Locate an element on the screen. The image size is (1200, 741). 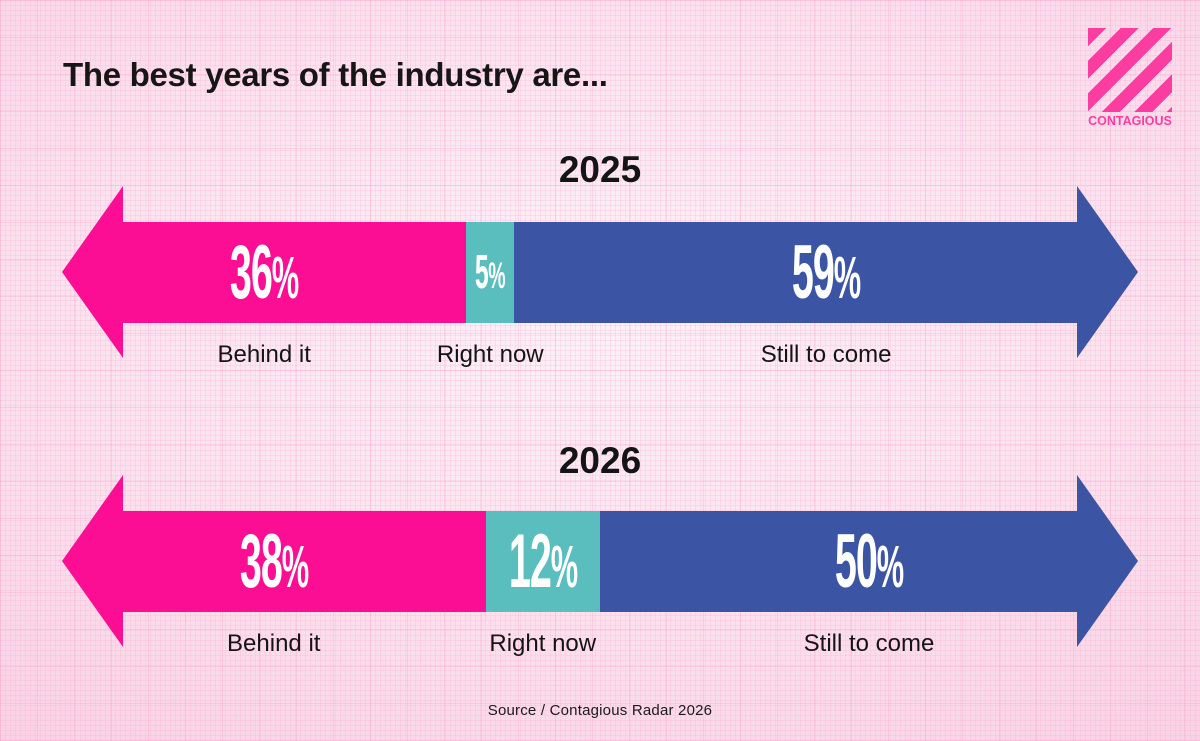
year-label-2026: 2026 is located at coordinates (600, 460).